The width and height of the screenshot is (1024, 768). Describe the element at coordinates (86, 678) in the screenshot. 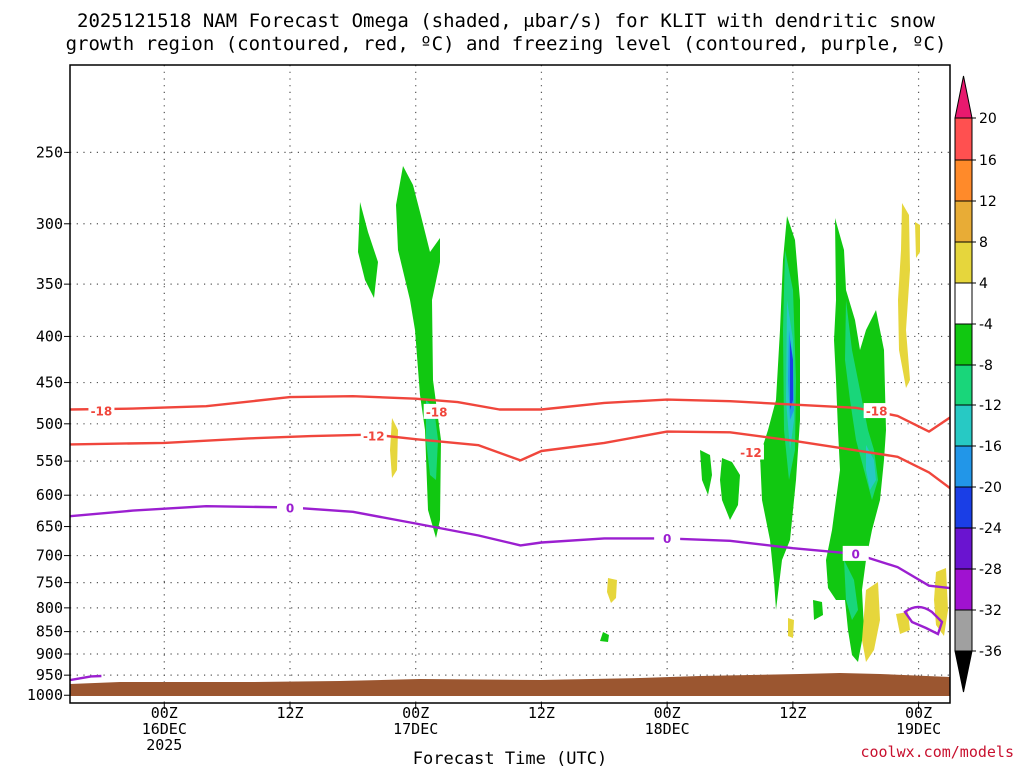

I see `contour-line-freezing_0_low` at that location.